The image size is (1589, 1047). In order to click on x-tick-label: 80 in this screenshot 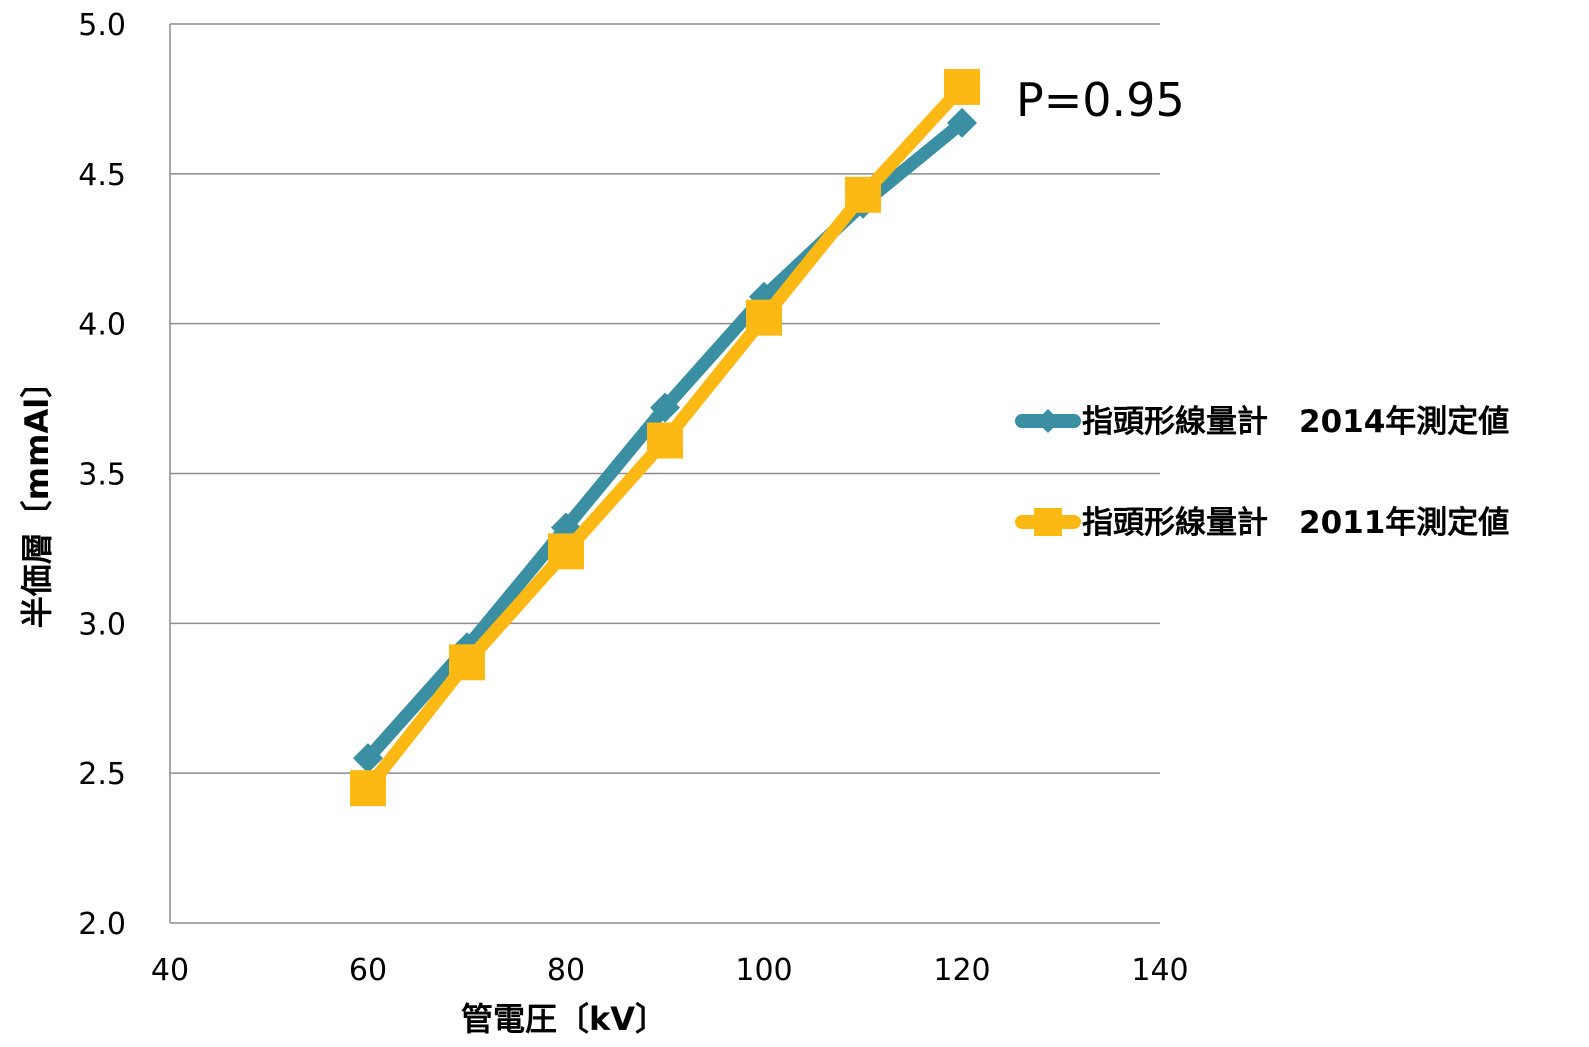, I will do `click(566, 970)`.